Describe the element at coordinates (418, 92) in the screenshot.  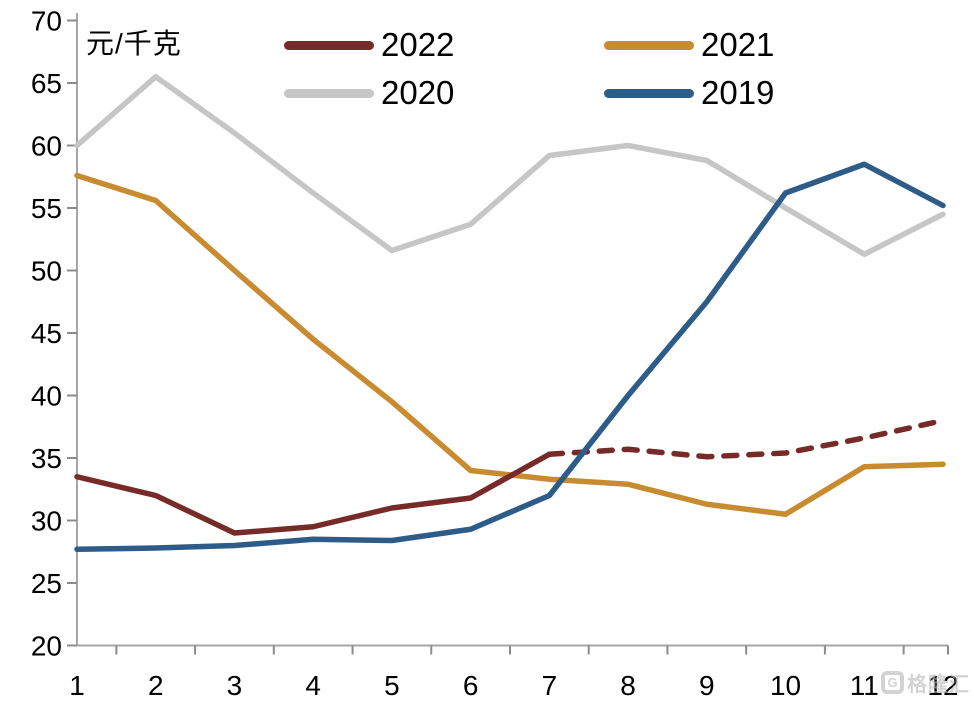
I see `legend-label-2020: 2020` at that location.